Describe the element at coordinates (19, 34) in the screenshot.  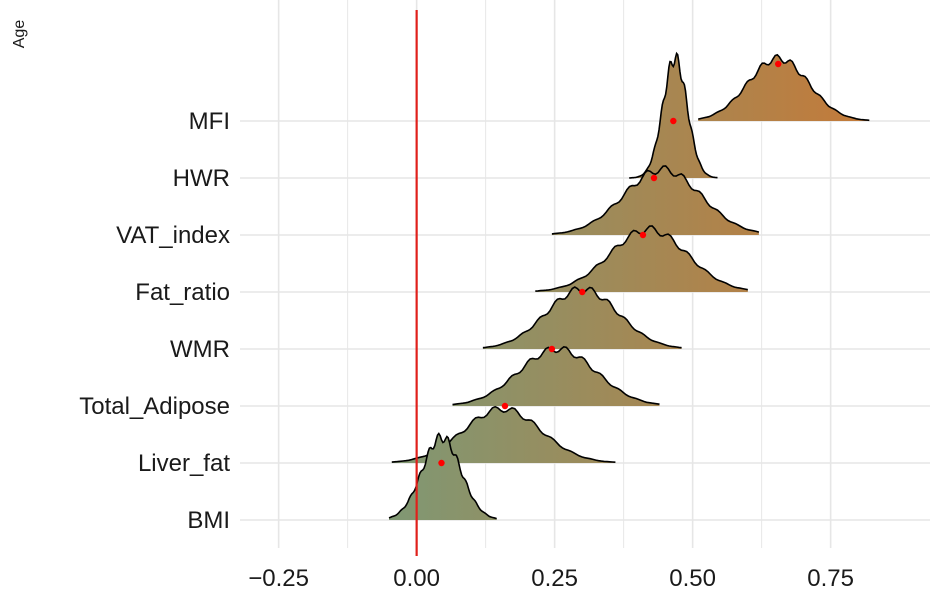
I see `y-axis-title: Age` at that location.